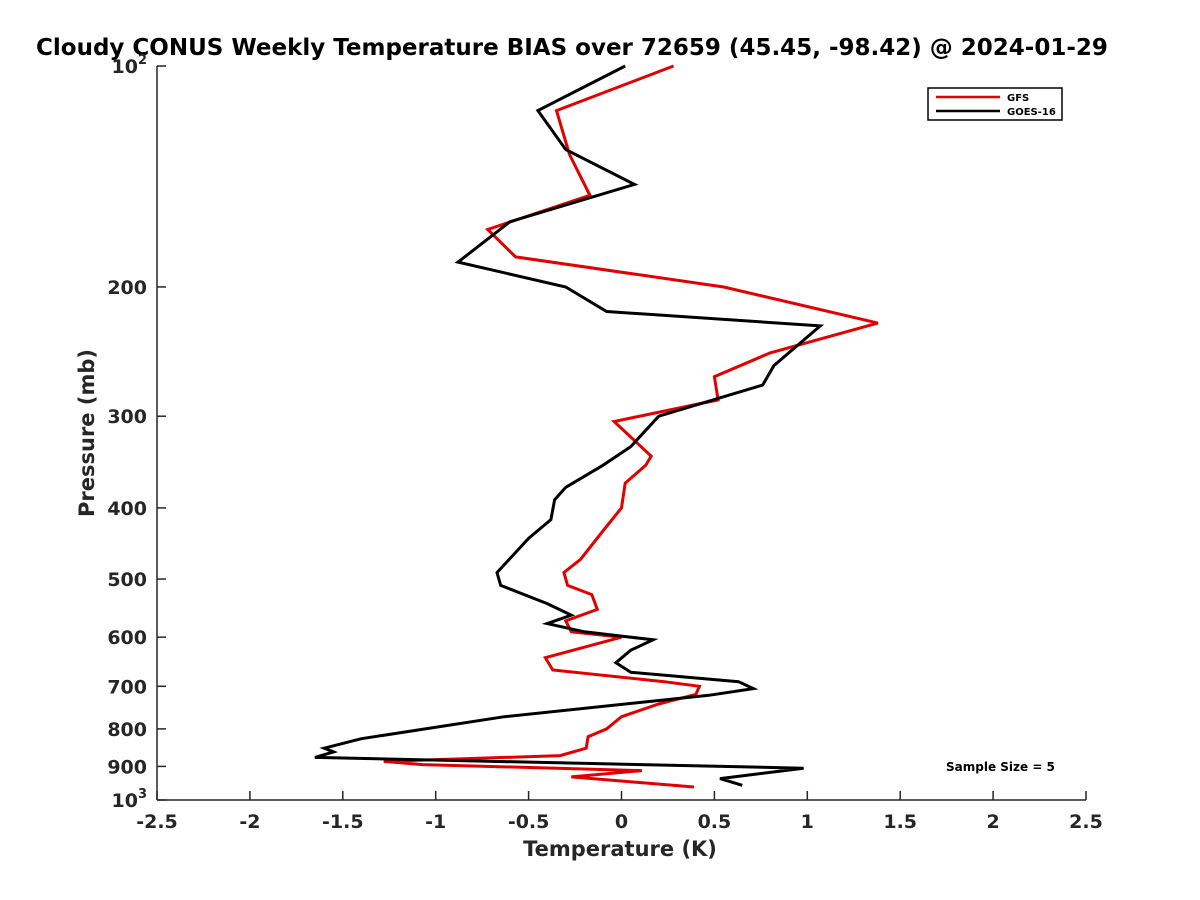  I want to click on y-tick-label: 10², so click(130, 65).